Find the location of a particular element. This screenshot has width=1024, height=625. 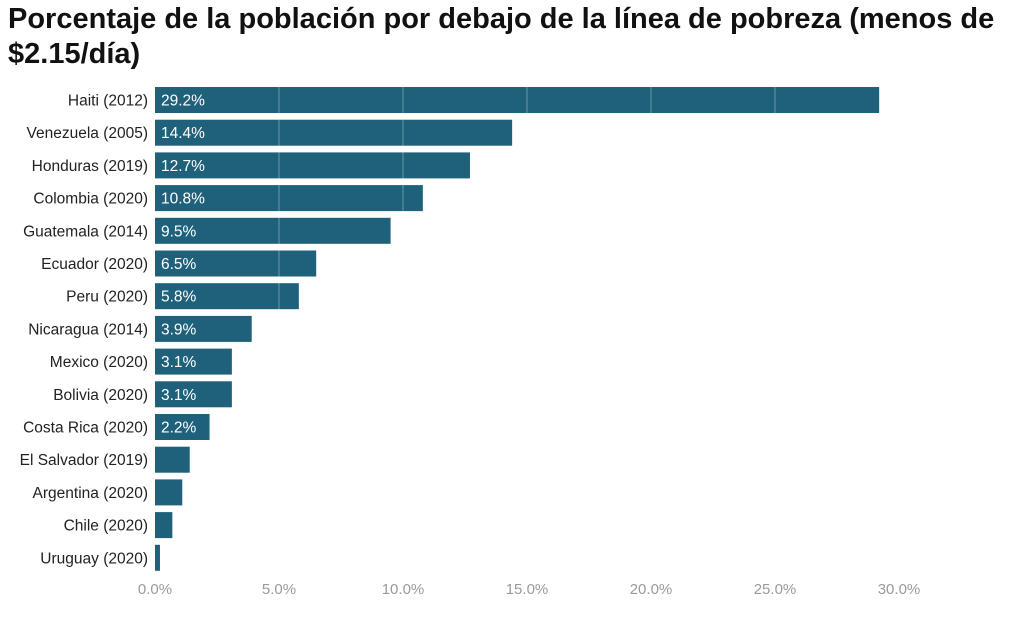

data-label: 9.5% is located at coordinates (179, 231).